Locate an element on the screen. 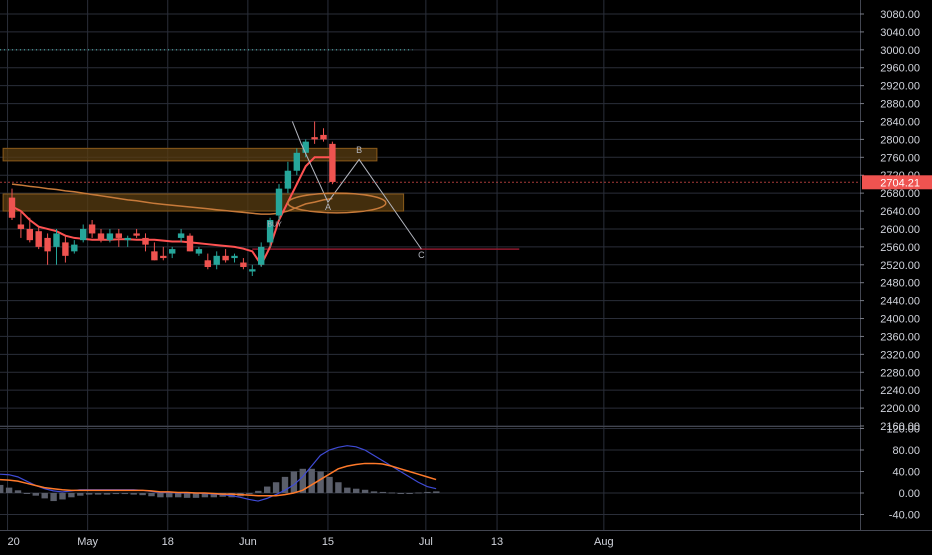 The image size is (932, 555). time-tick-label: 18 is located at coordinates (168, 542).